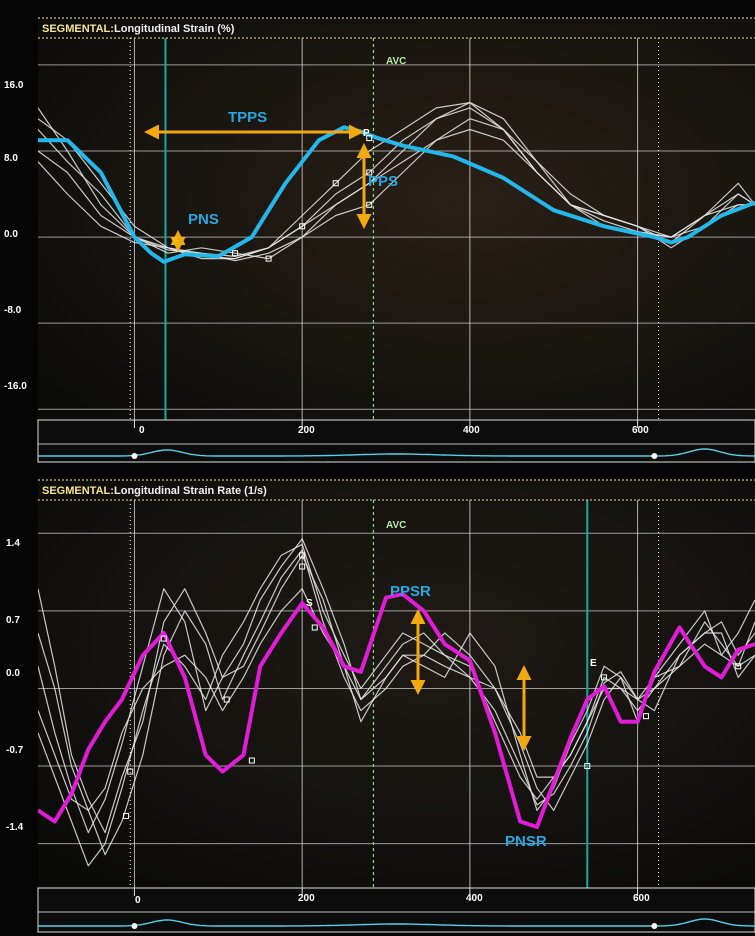  Describe the element at coordinates (15, 827) in the screenshot. I see `y-tick-label: -1.4` at that location.